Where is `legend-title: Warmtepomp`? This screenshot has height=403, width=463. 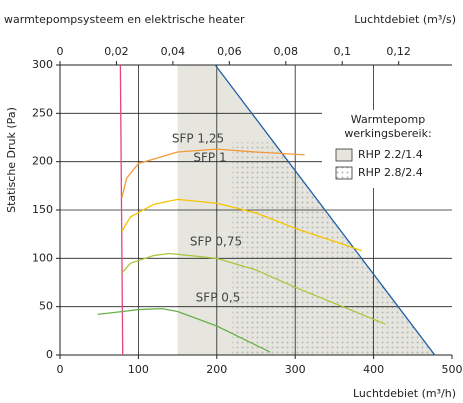 legend-title: Warmtepomp is located at coordinates (388, 119).